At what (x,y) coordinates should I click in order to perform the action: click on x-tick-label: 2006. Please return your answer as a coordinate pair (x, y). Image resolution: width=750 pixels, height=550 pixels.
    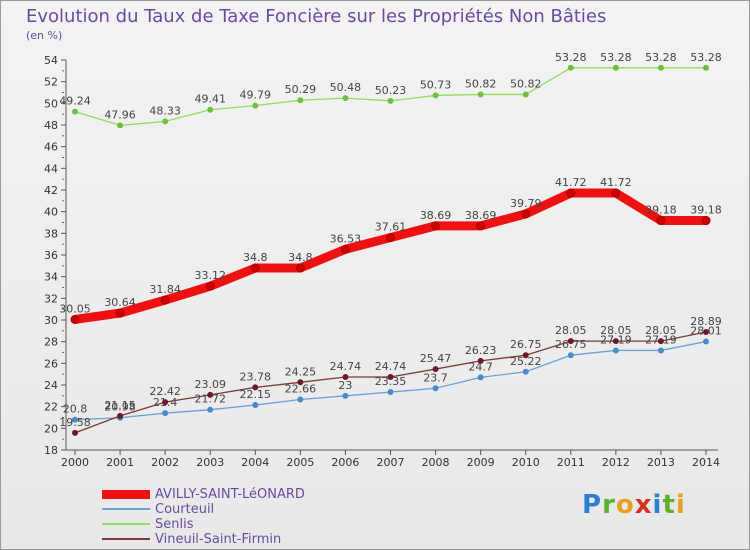
    Looking at the image, I should click on (345, 462).